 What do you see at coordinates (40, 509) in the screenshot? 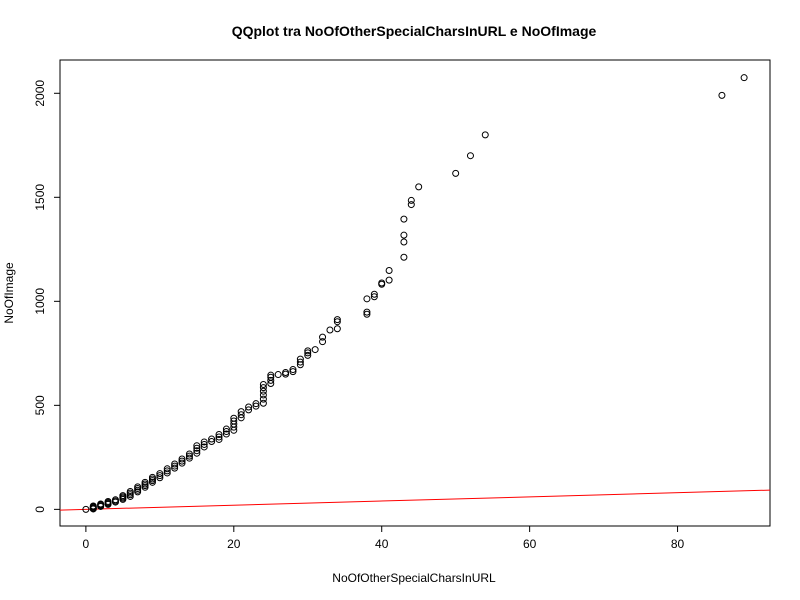
I see `y-tick-label: 0` at bounding box center [40, 509].